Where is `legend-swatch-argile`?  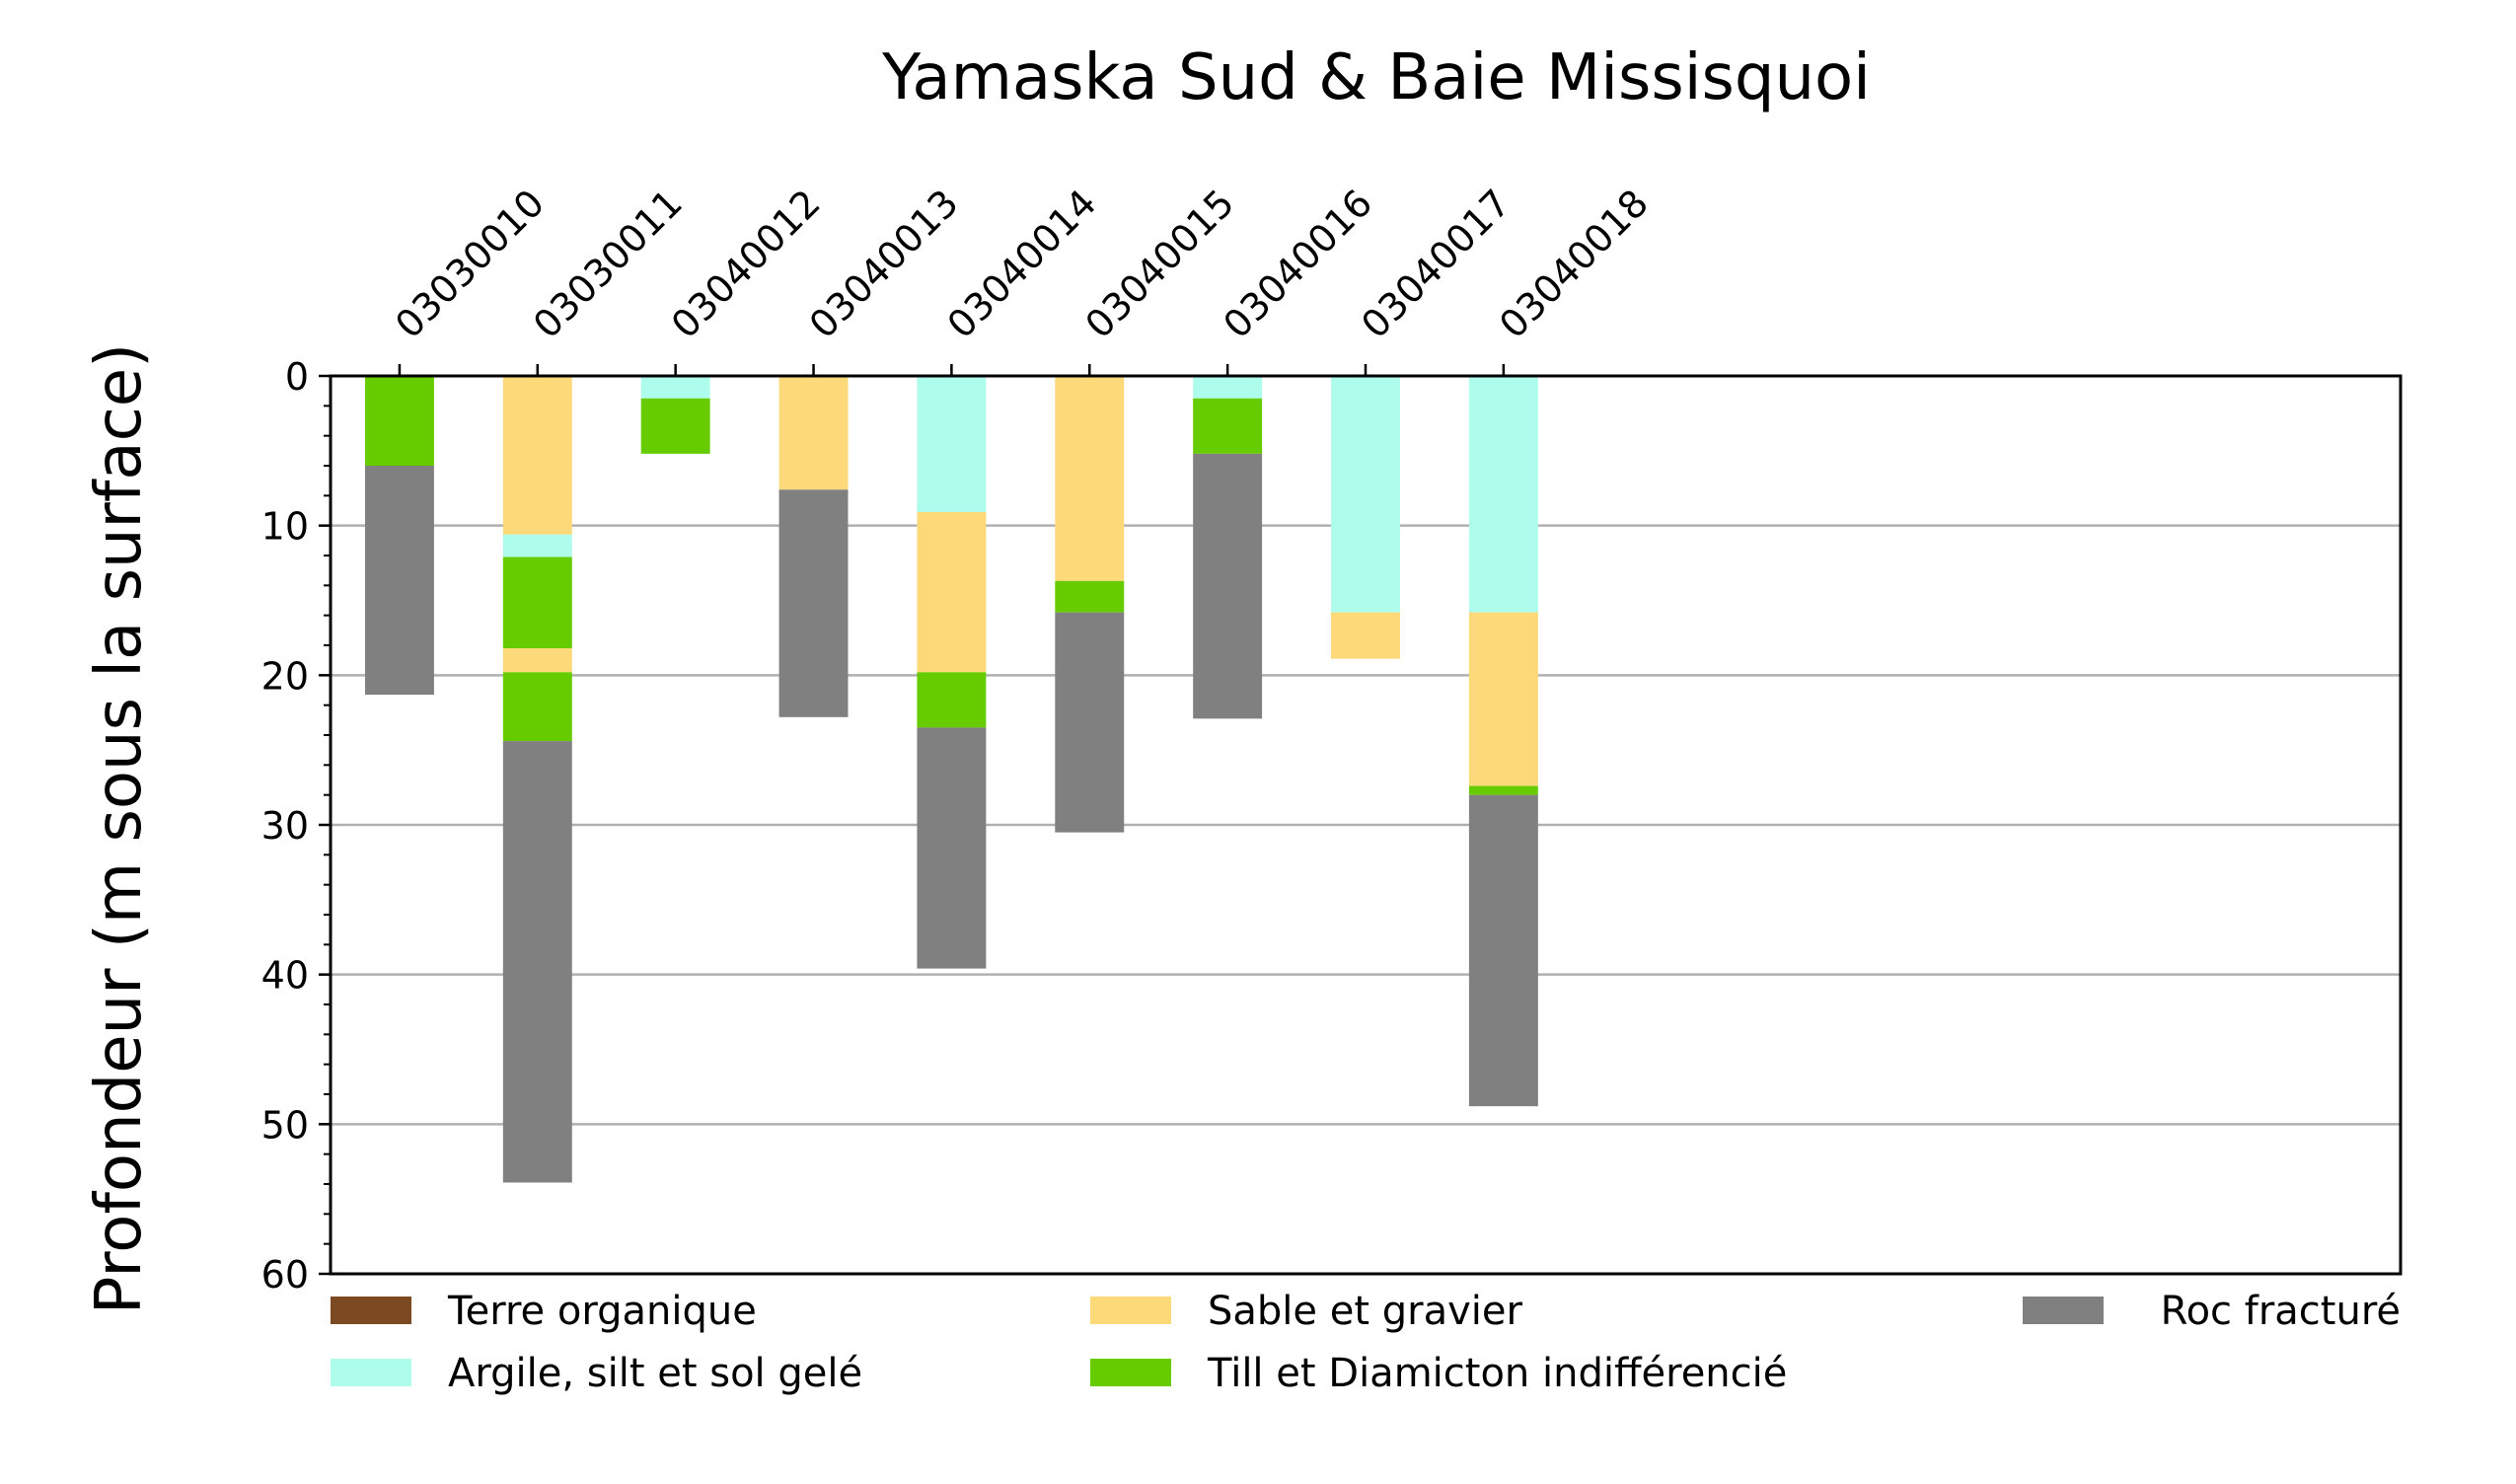
legend-swatch-argile is located at coordinates (371, 1372).